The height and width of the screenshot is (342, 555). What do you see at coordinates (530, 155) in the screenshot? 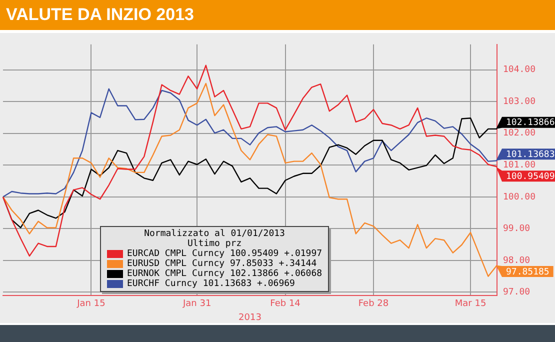
I see `text: 101.13683` at bounding box center [530, 155].